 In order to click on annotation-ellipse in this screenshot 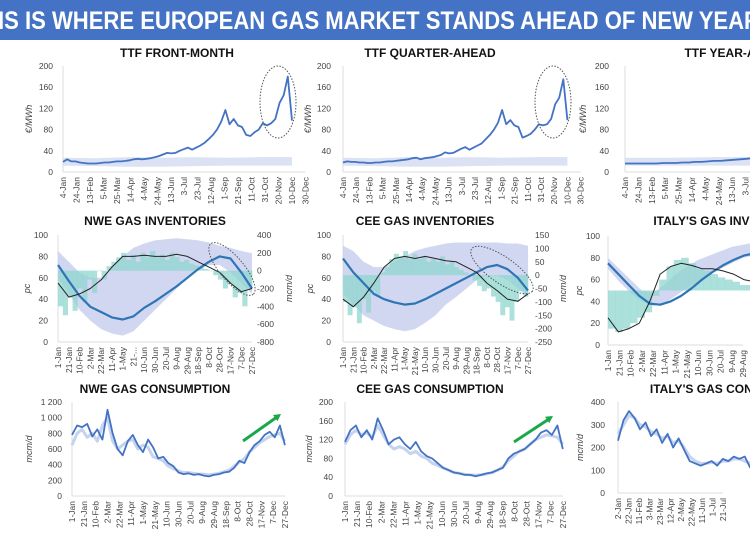, I will do `click(232, 269)`.